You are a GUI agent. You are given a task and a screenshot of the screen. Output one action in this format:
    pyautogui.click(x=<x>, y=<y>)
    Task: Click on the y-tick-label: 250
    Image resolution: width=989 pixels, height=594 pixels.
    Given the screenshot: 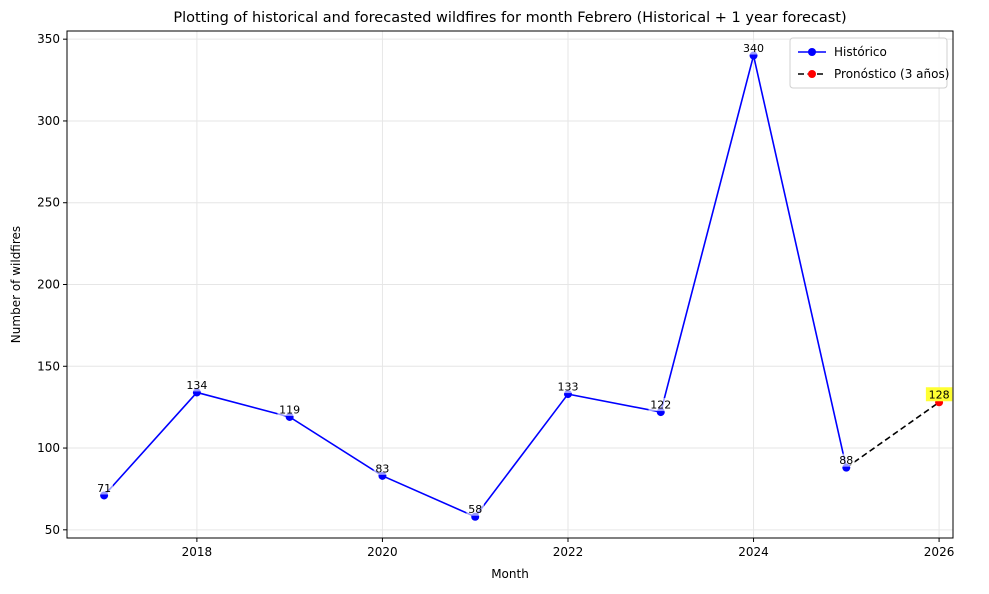 What is the action you would take?
    pyautogui.click(x=48, y=203)
    